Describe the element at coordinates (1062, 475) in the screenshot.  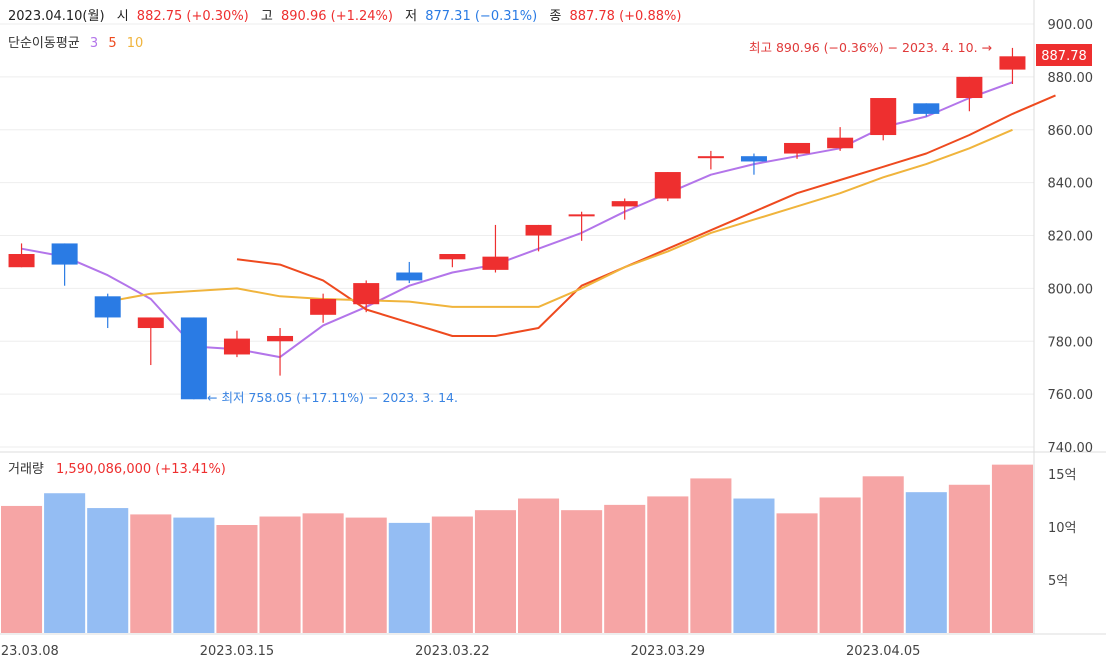
I see `volume-tick-label: 15억` at that location.